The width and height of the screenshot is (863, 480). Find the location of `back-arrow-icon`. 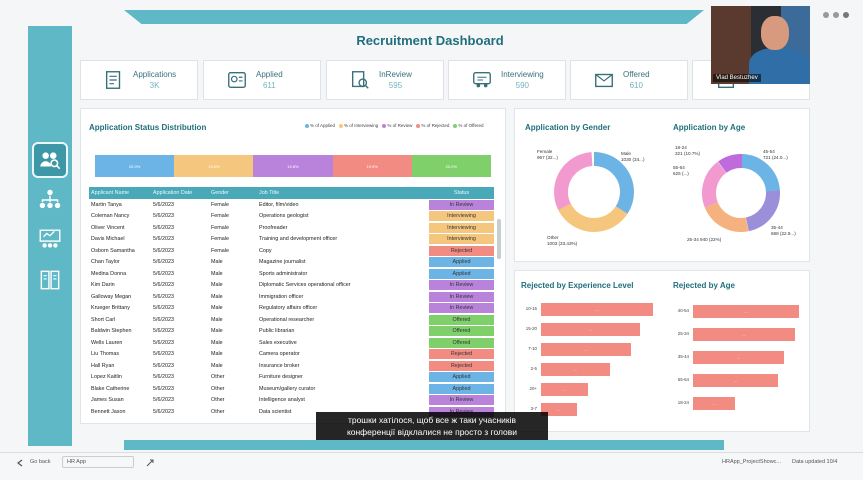

back-arrow-icon is located at coordinates (20, 463).